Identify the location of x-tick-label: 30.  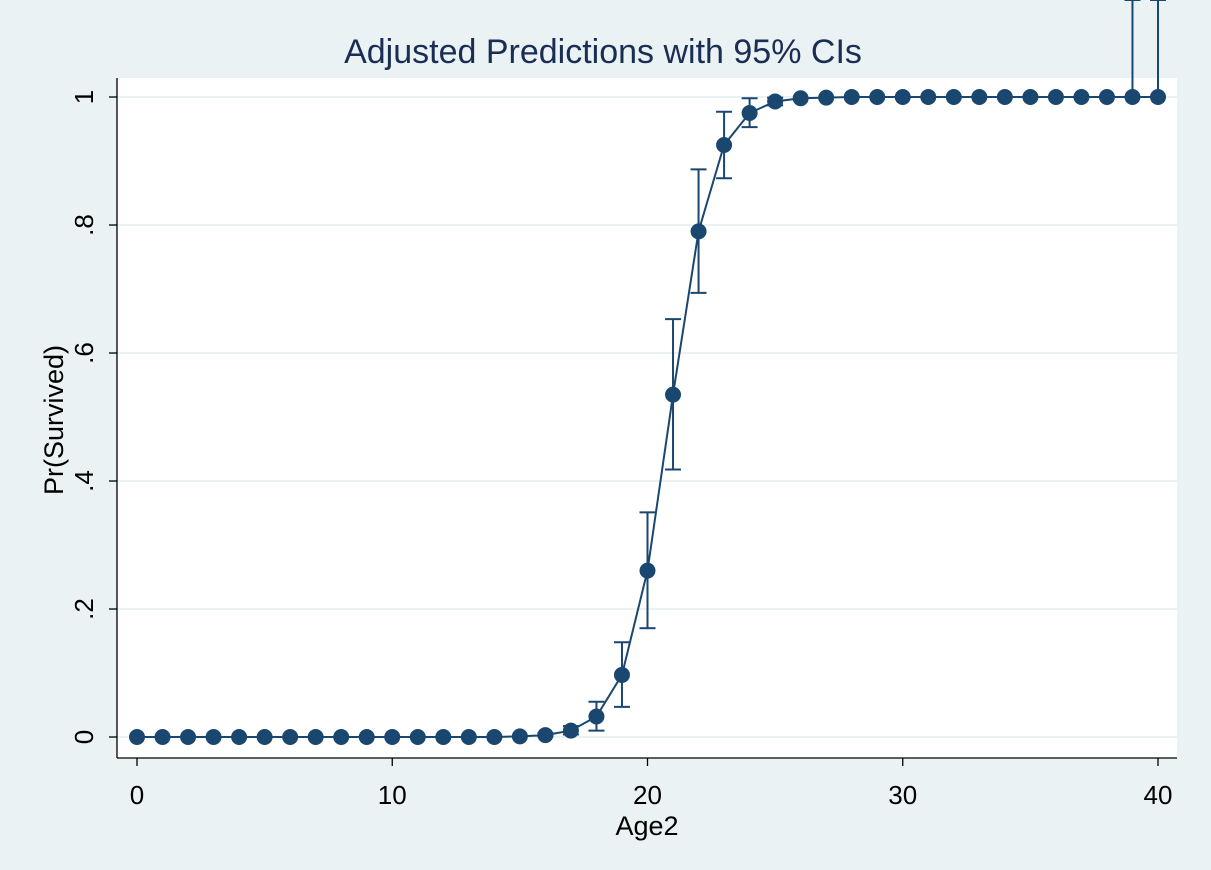
(902, 795).